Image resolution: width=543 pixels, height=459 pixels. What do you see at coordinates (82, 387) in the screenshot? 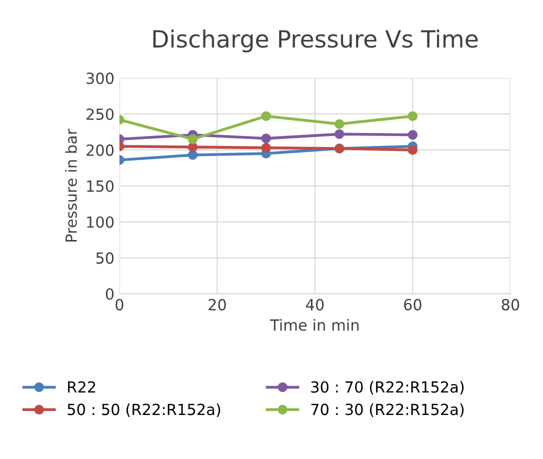
I see `legend-label: R22` at bounding box center [82, 387].